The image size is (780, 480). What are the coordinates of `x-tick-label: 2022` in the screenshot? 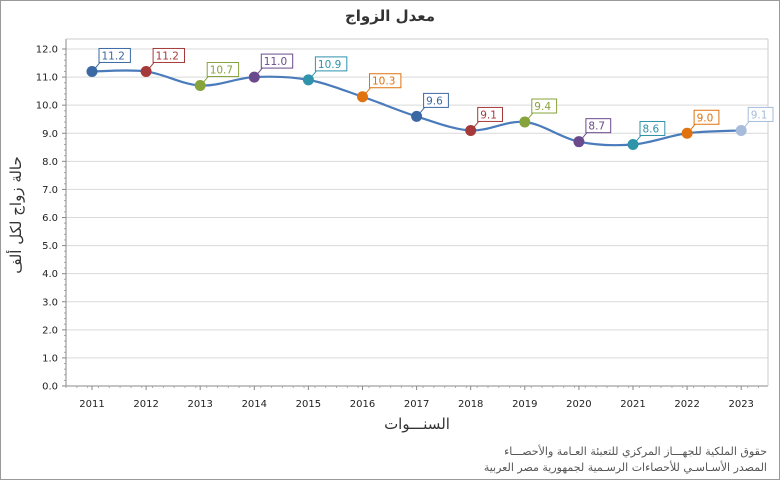 It's located at (686, 404).